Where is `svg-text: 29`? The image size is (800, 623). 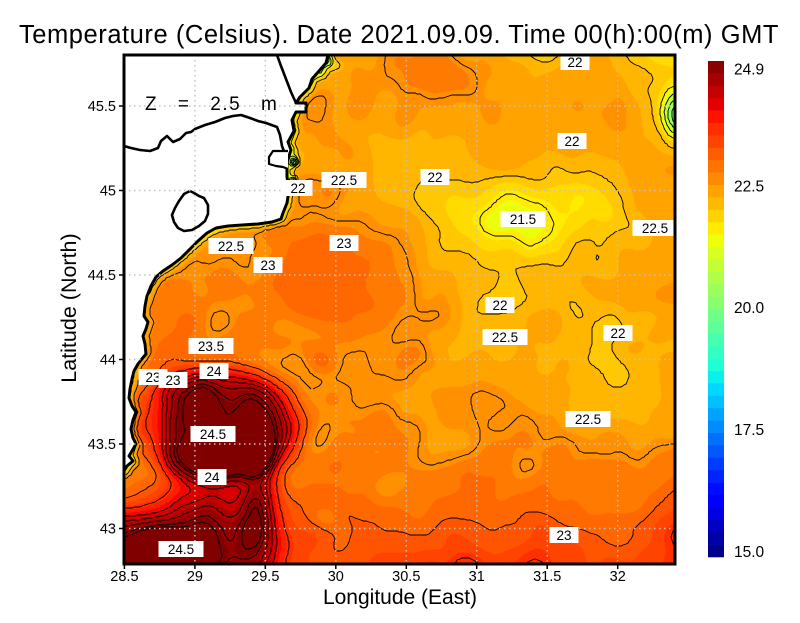
svg-text: 29 is located at coordinates (195, 577).